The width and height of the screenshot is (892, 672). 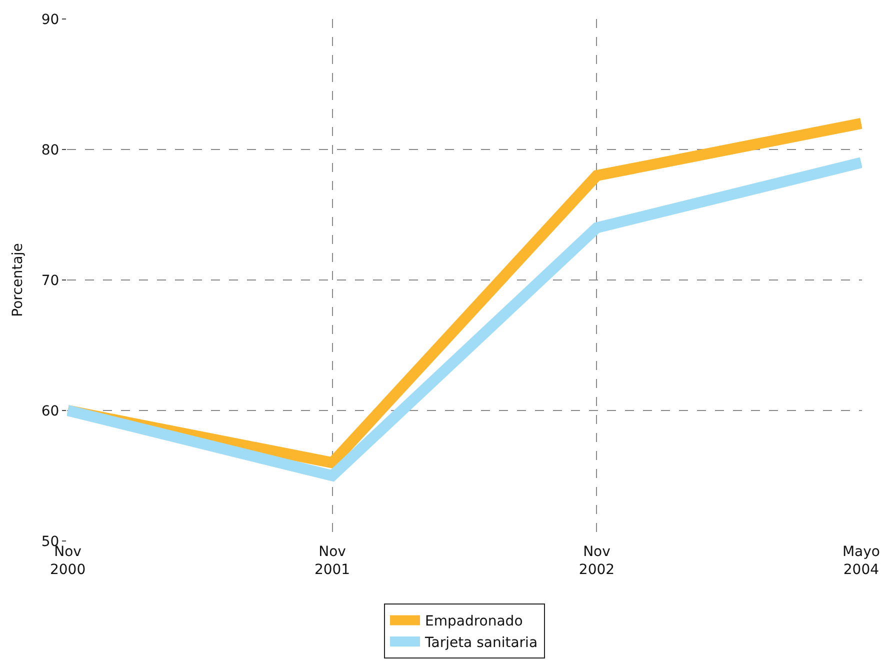 I want to click on x-tick-label: Nov 2002, so click(x=596, y=561).